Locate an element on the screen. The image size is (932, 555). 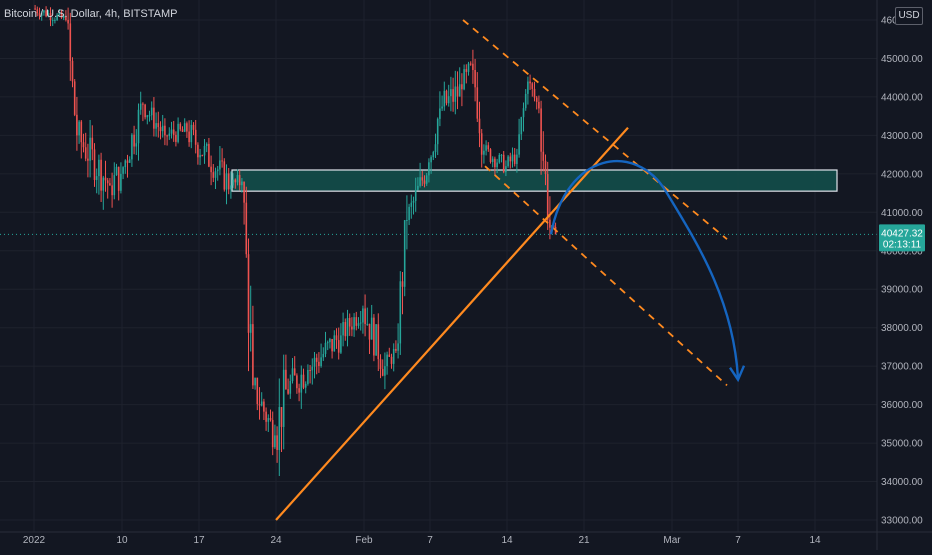
symbol-title: Bitcoin / U.S. Dollar, 4h, BITSTAMP is located at coordinates (91, 14).